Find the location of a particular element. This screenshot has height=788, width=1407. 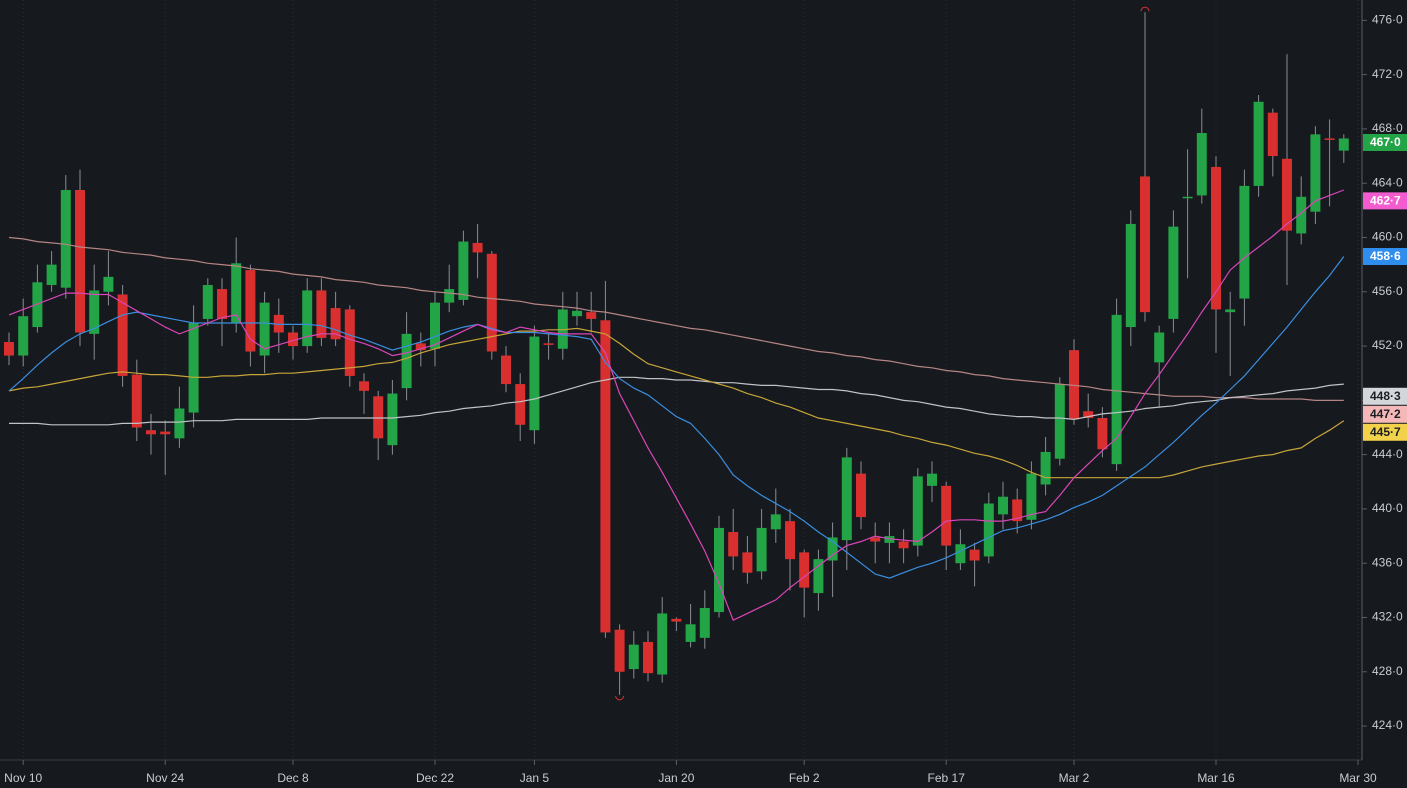

y-tick-label: 468·0 is located at coordinates (1387, 128).